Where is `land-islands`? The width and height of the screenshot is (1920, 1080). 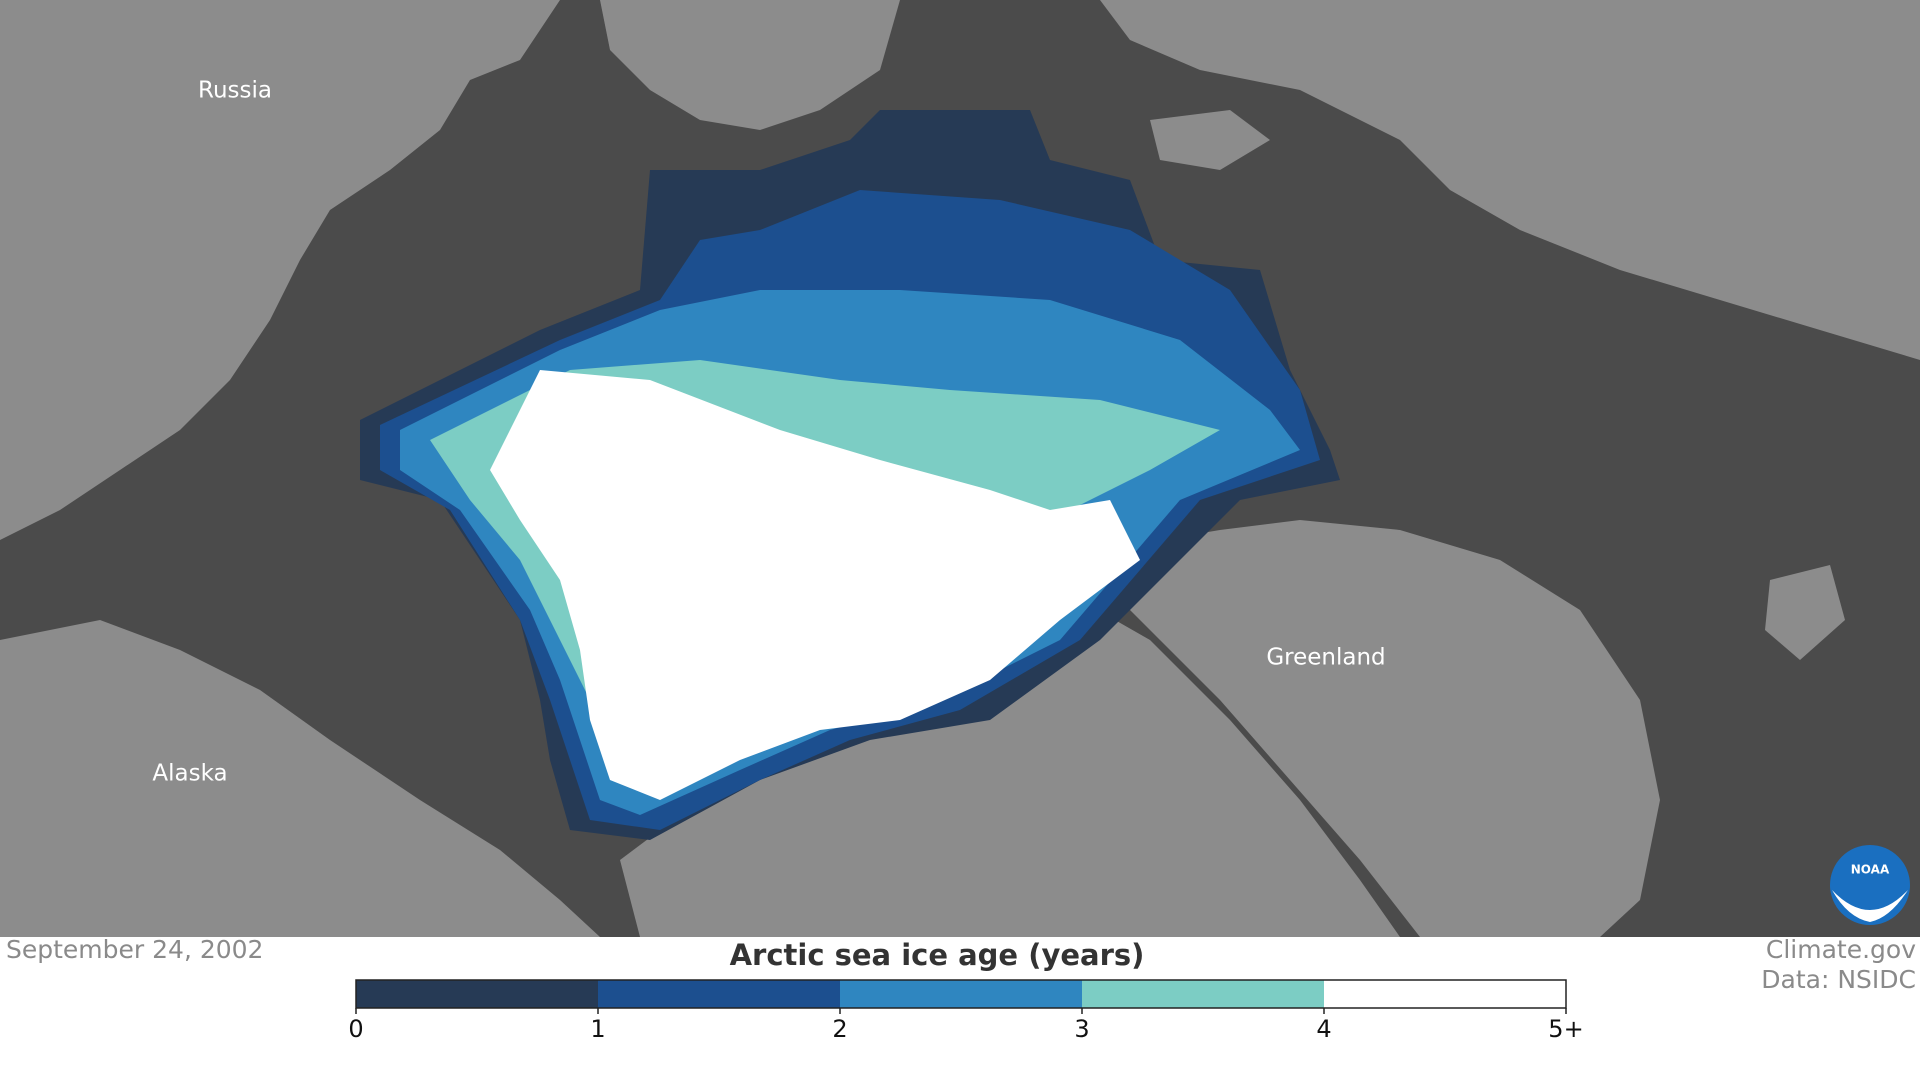 land-islands is located at coordinates (750, 65).